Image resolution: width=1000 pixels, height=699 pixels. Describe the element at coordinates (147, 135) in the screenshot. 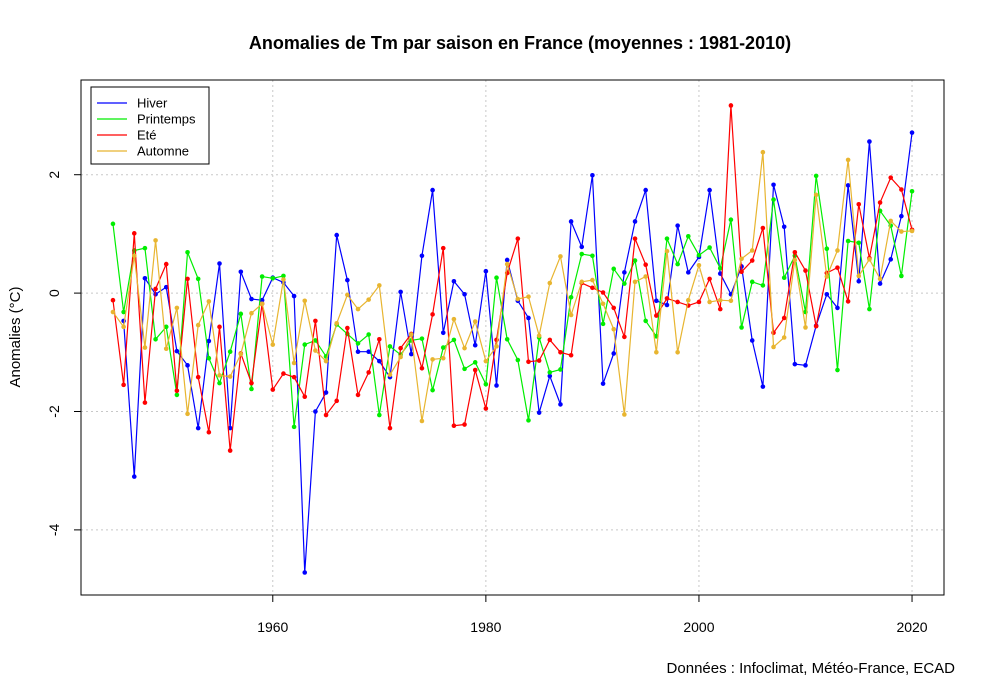

I see `legend-entry: Eté` at that location.